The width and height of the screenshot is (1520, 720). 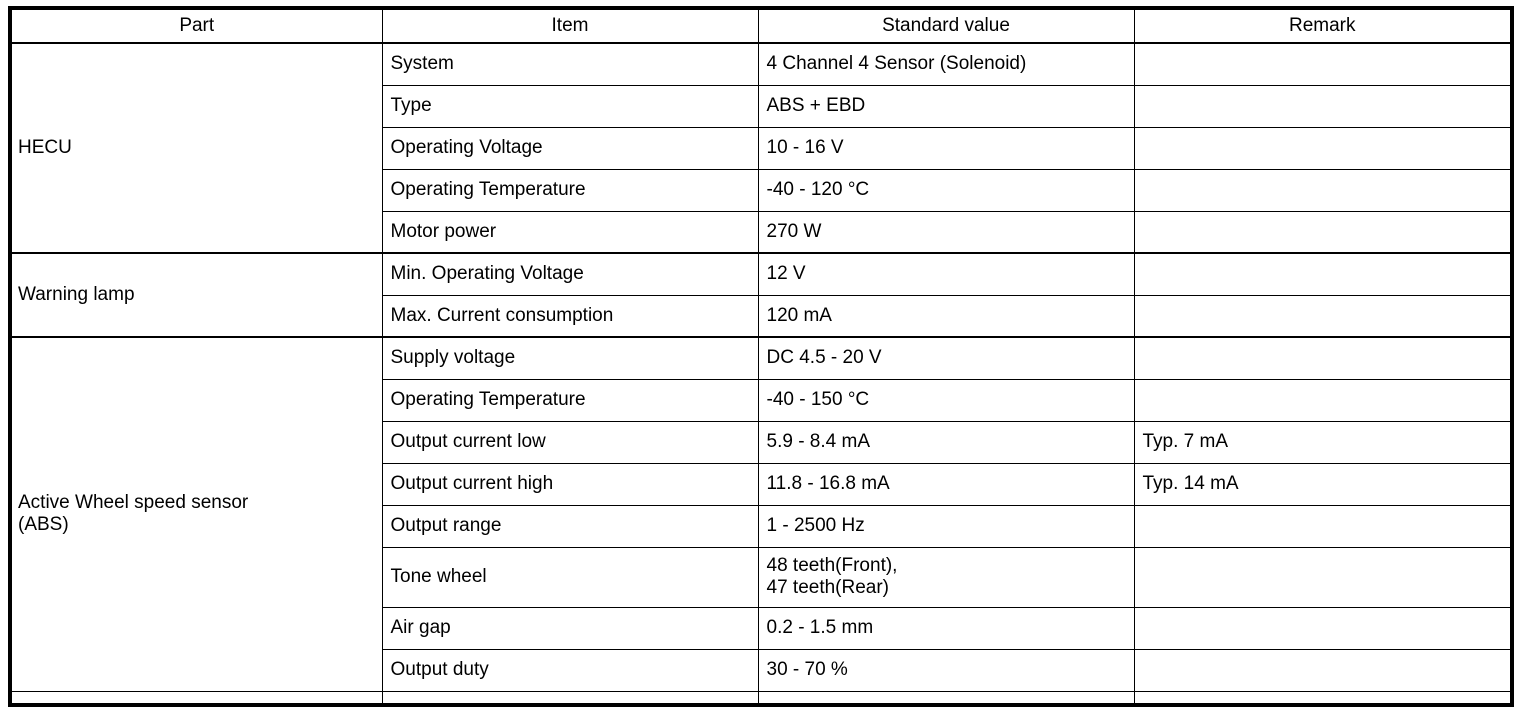 I want to click on table-row: Air gap 0.2 - 1.5 mm, so click(x=761, y=628).